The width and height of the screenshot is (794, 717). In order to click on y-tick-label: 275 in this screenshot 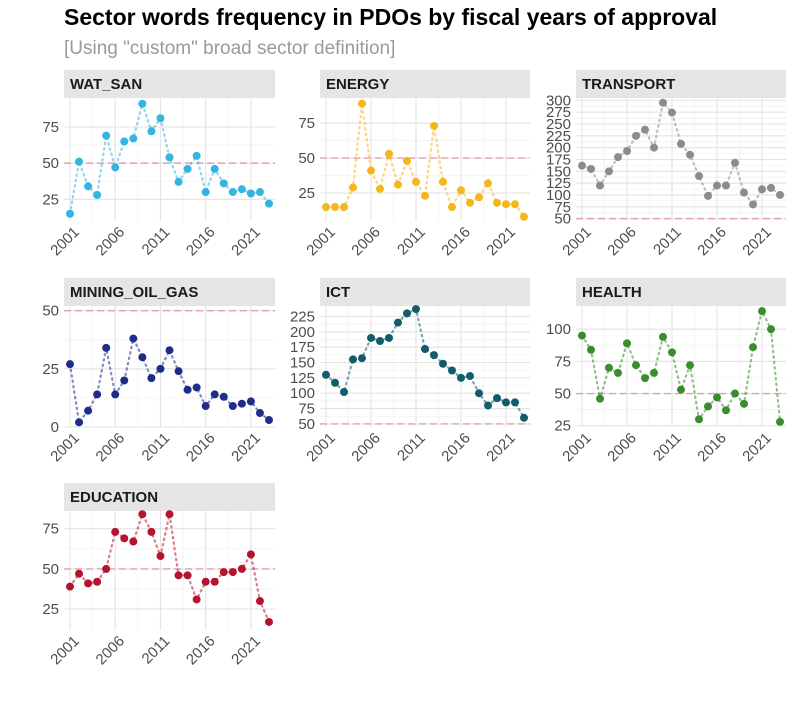, I will do `click(558, 112)`.